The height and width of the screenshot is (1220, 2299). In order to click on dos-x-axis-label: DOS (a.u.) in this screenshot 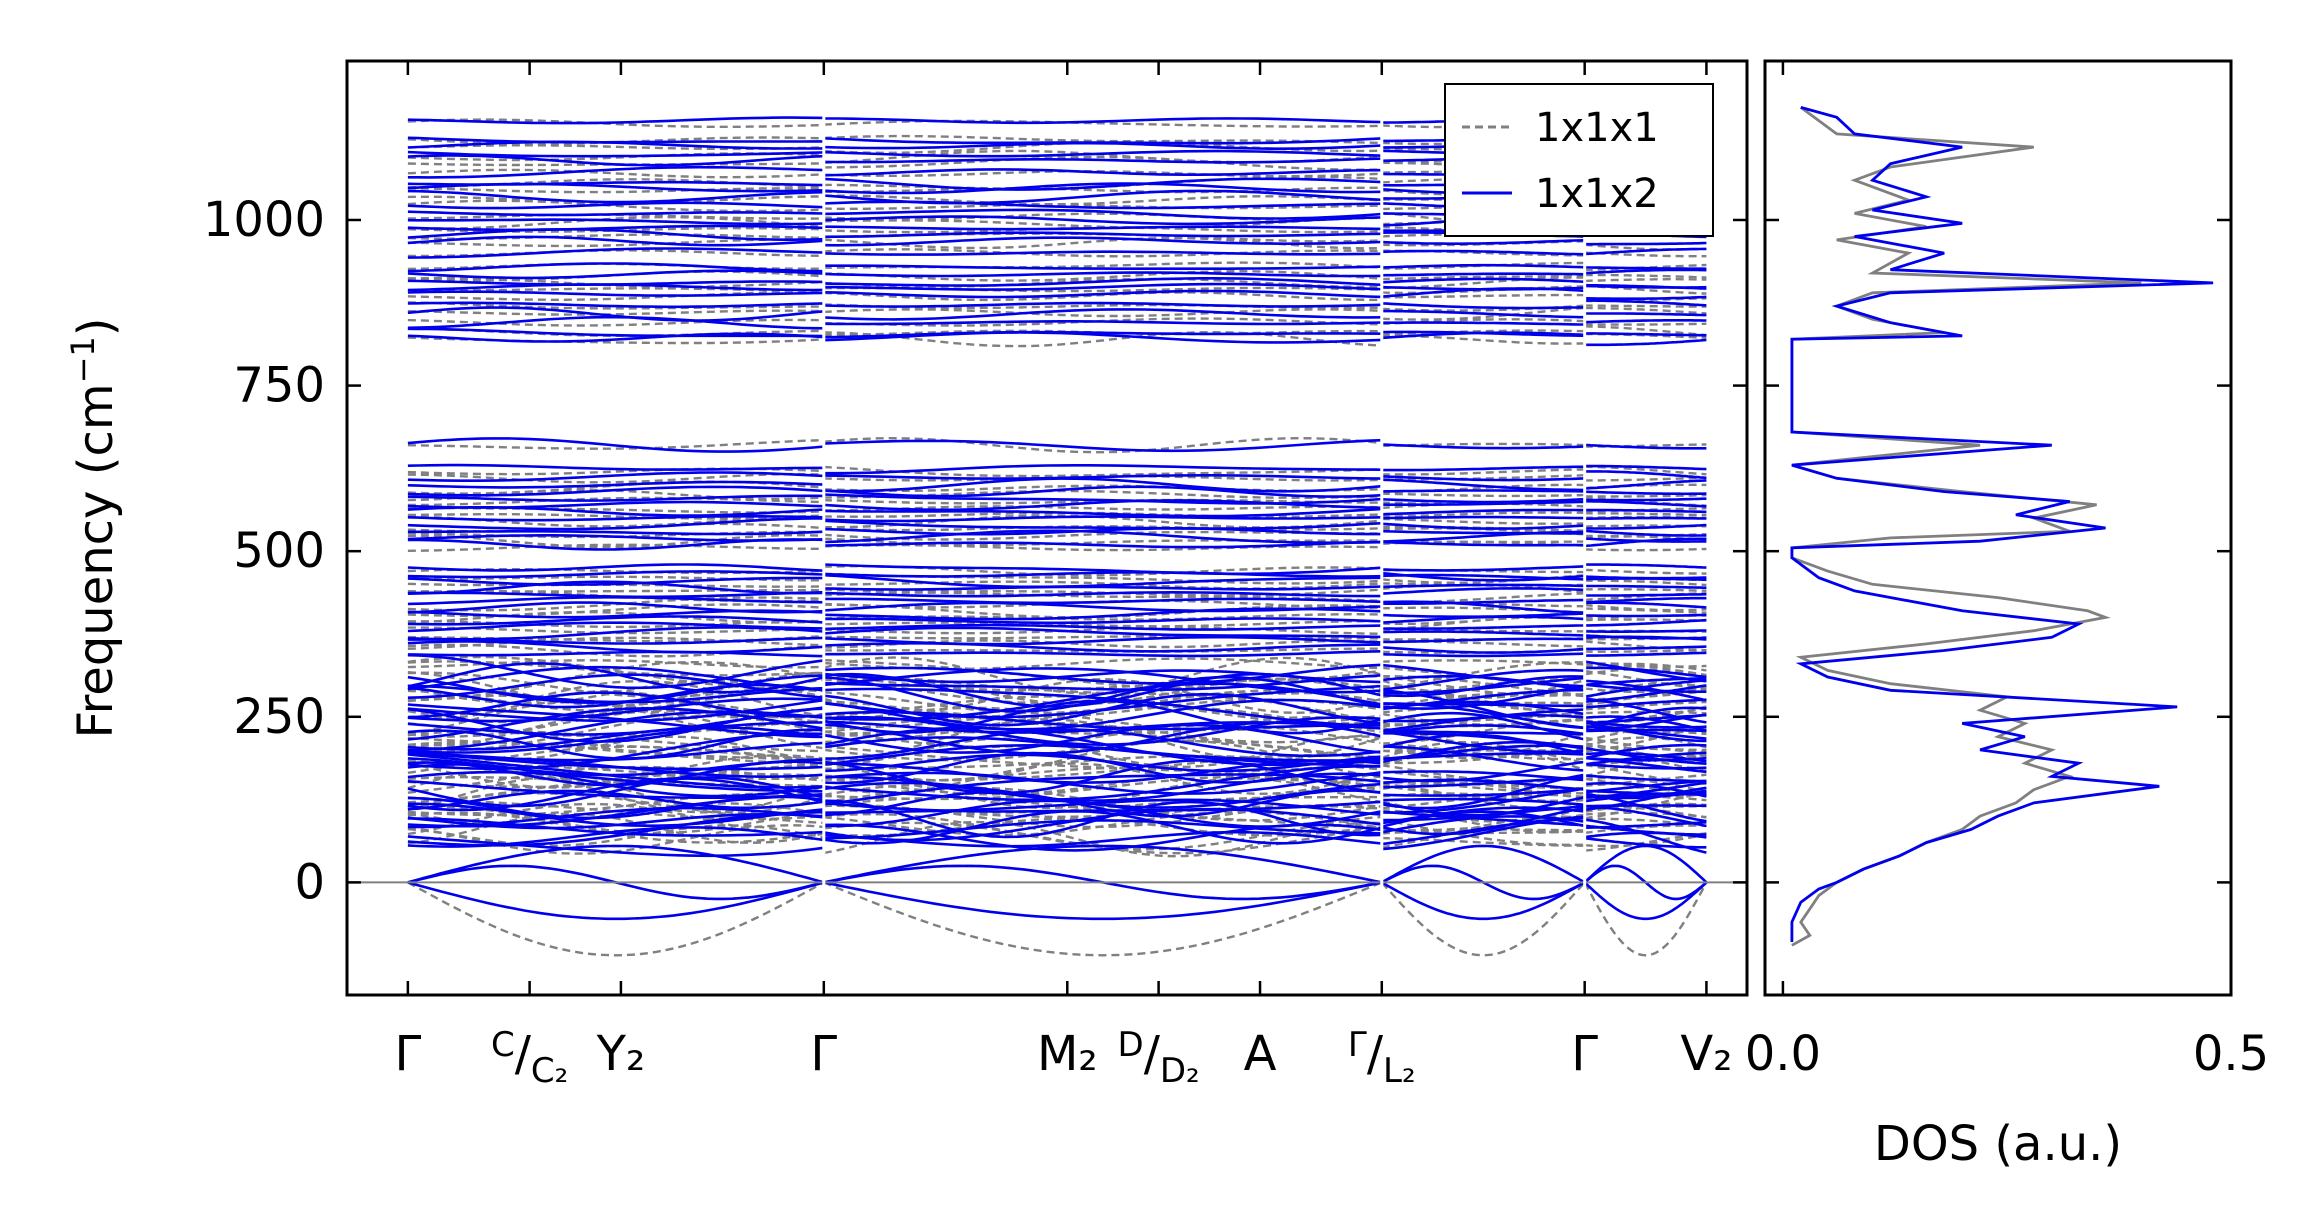, I will do `click(1998, 1144)`.